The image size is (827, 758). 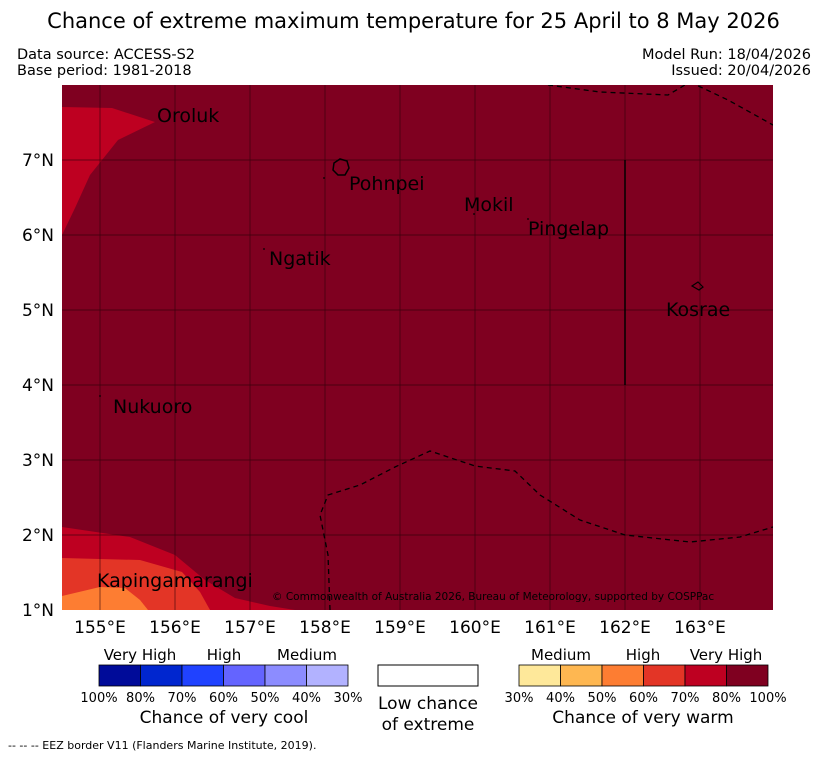 What do you see at coordinates (561, 655) in the screenshot?
I see `warm-medium-label: Medium` at bounding box center [561, 655].